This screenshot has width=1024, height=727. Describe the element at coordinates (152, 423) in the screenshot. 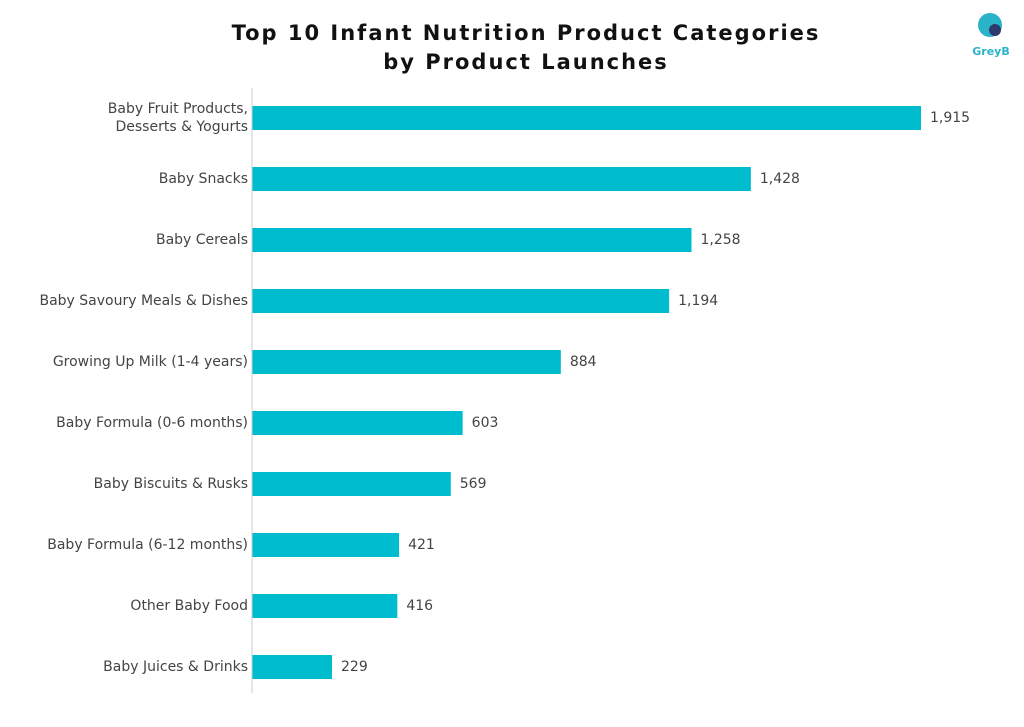

I see `category-label: Baby Formula (0-6 months)` at that location.